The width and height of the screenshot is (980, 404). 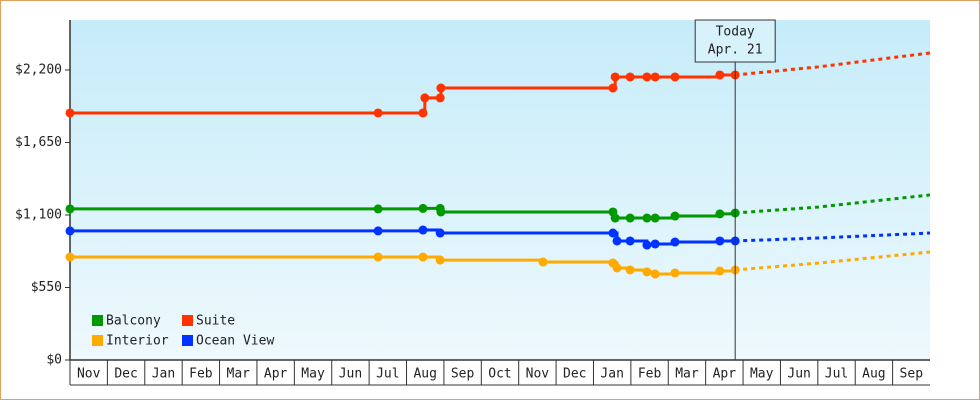 What do you see at coordinates (215, 321) in the screenshot?
I see `legend-label: Suite` at bounding box center [215, 321].